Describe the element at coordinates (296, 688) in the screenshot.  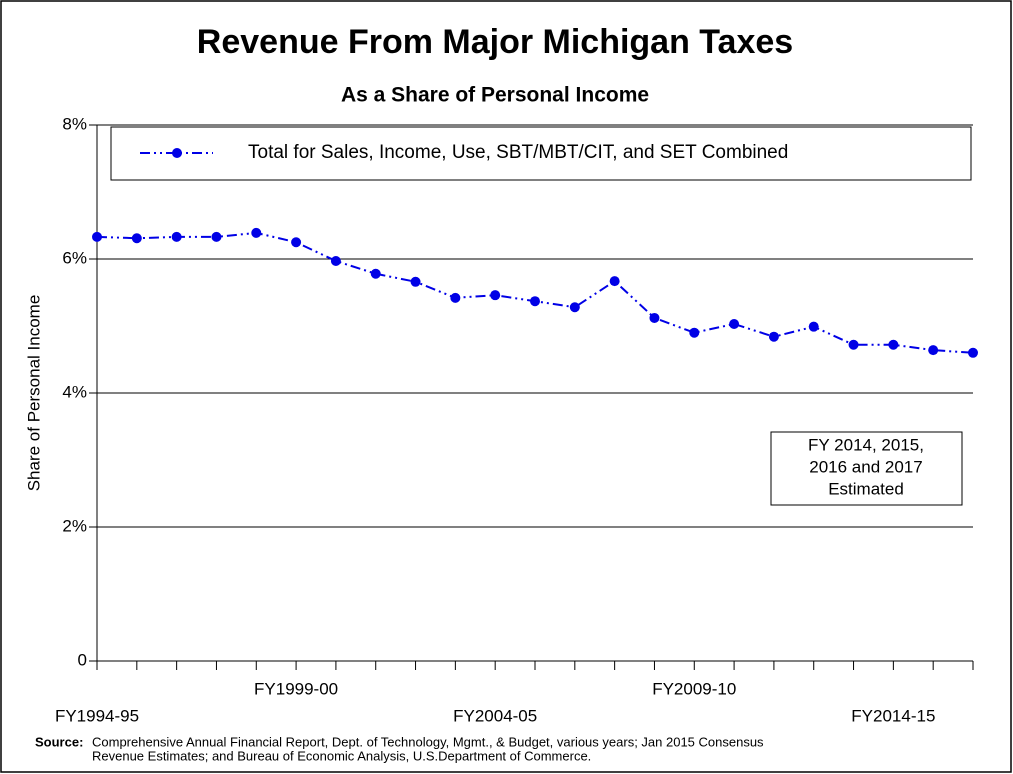
I see `x-tick-label: FY1999-00` at that location.